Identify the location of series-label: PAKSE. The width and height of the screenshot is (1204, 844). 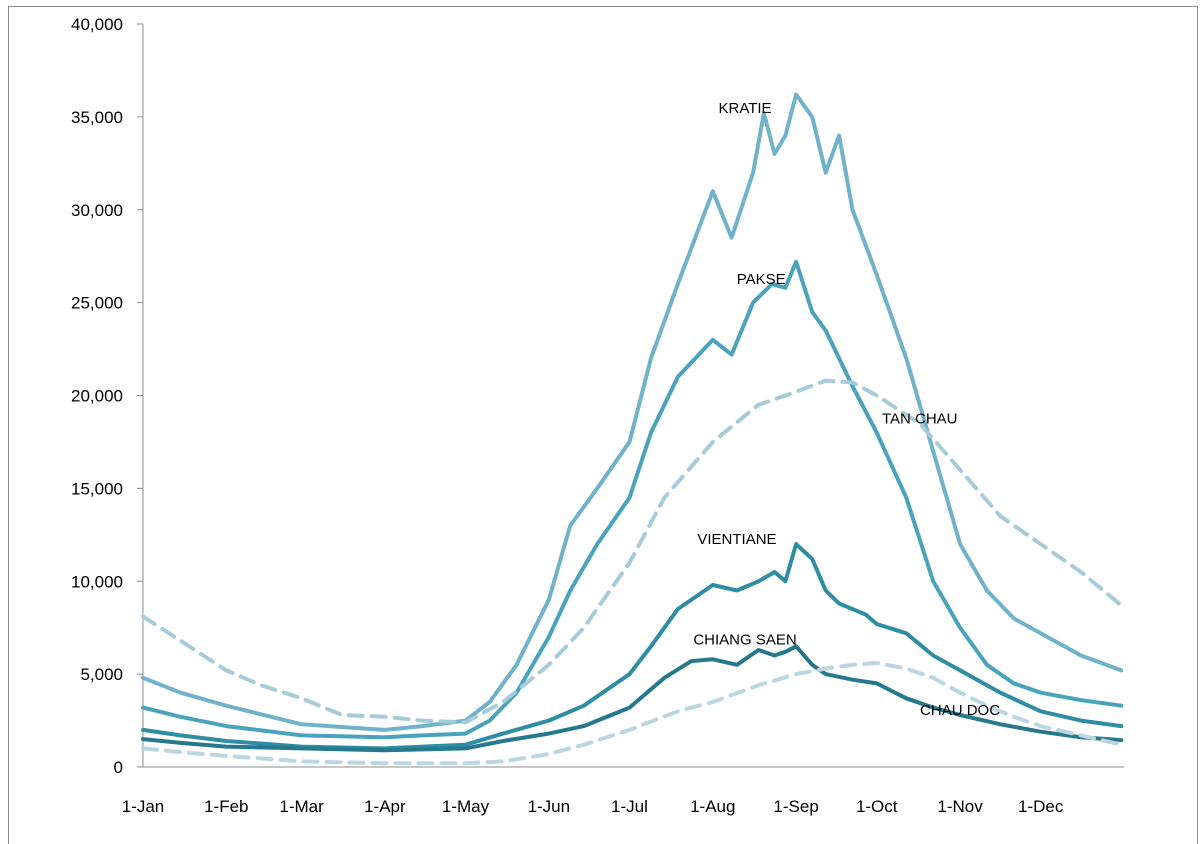
(761, 279).